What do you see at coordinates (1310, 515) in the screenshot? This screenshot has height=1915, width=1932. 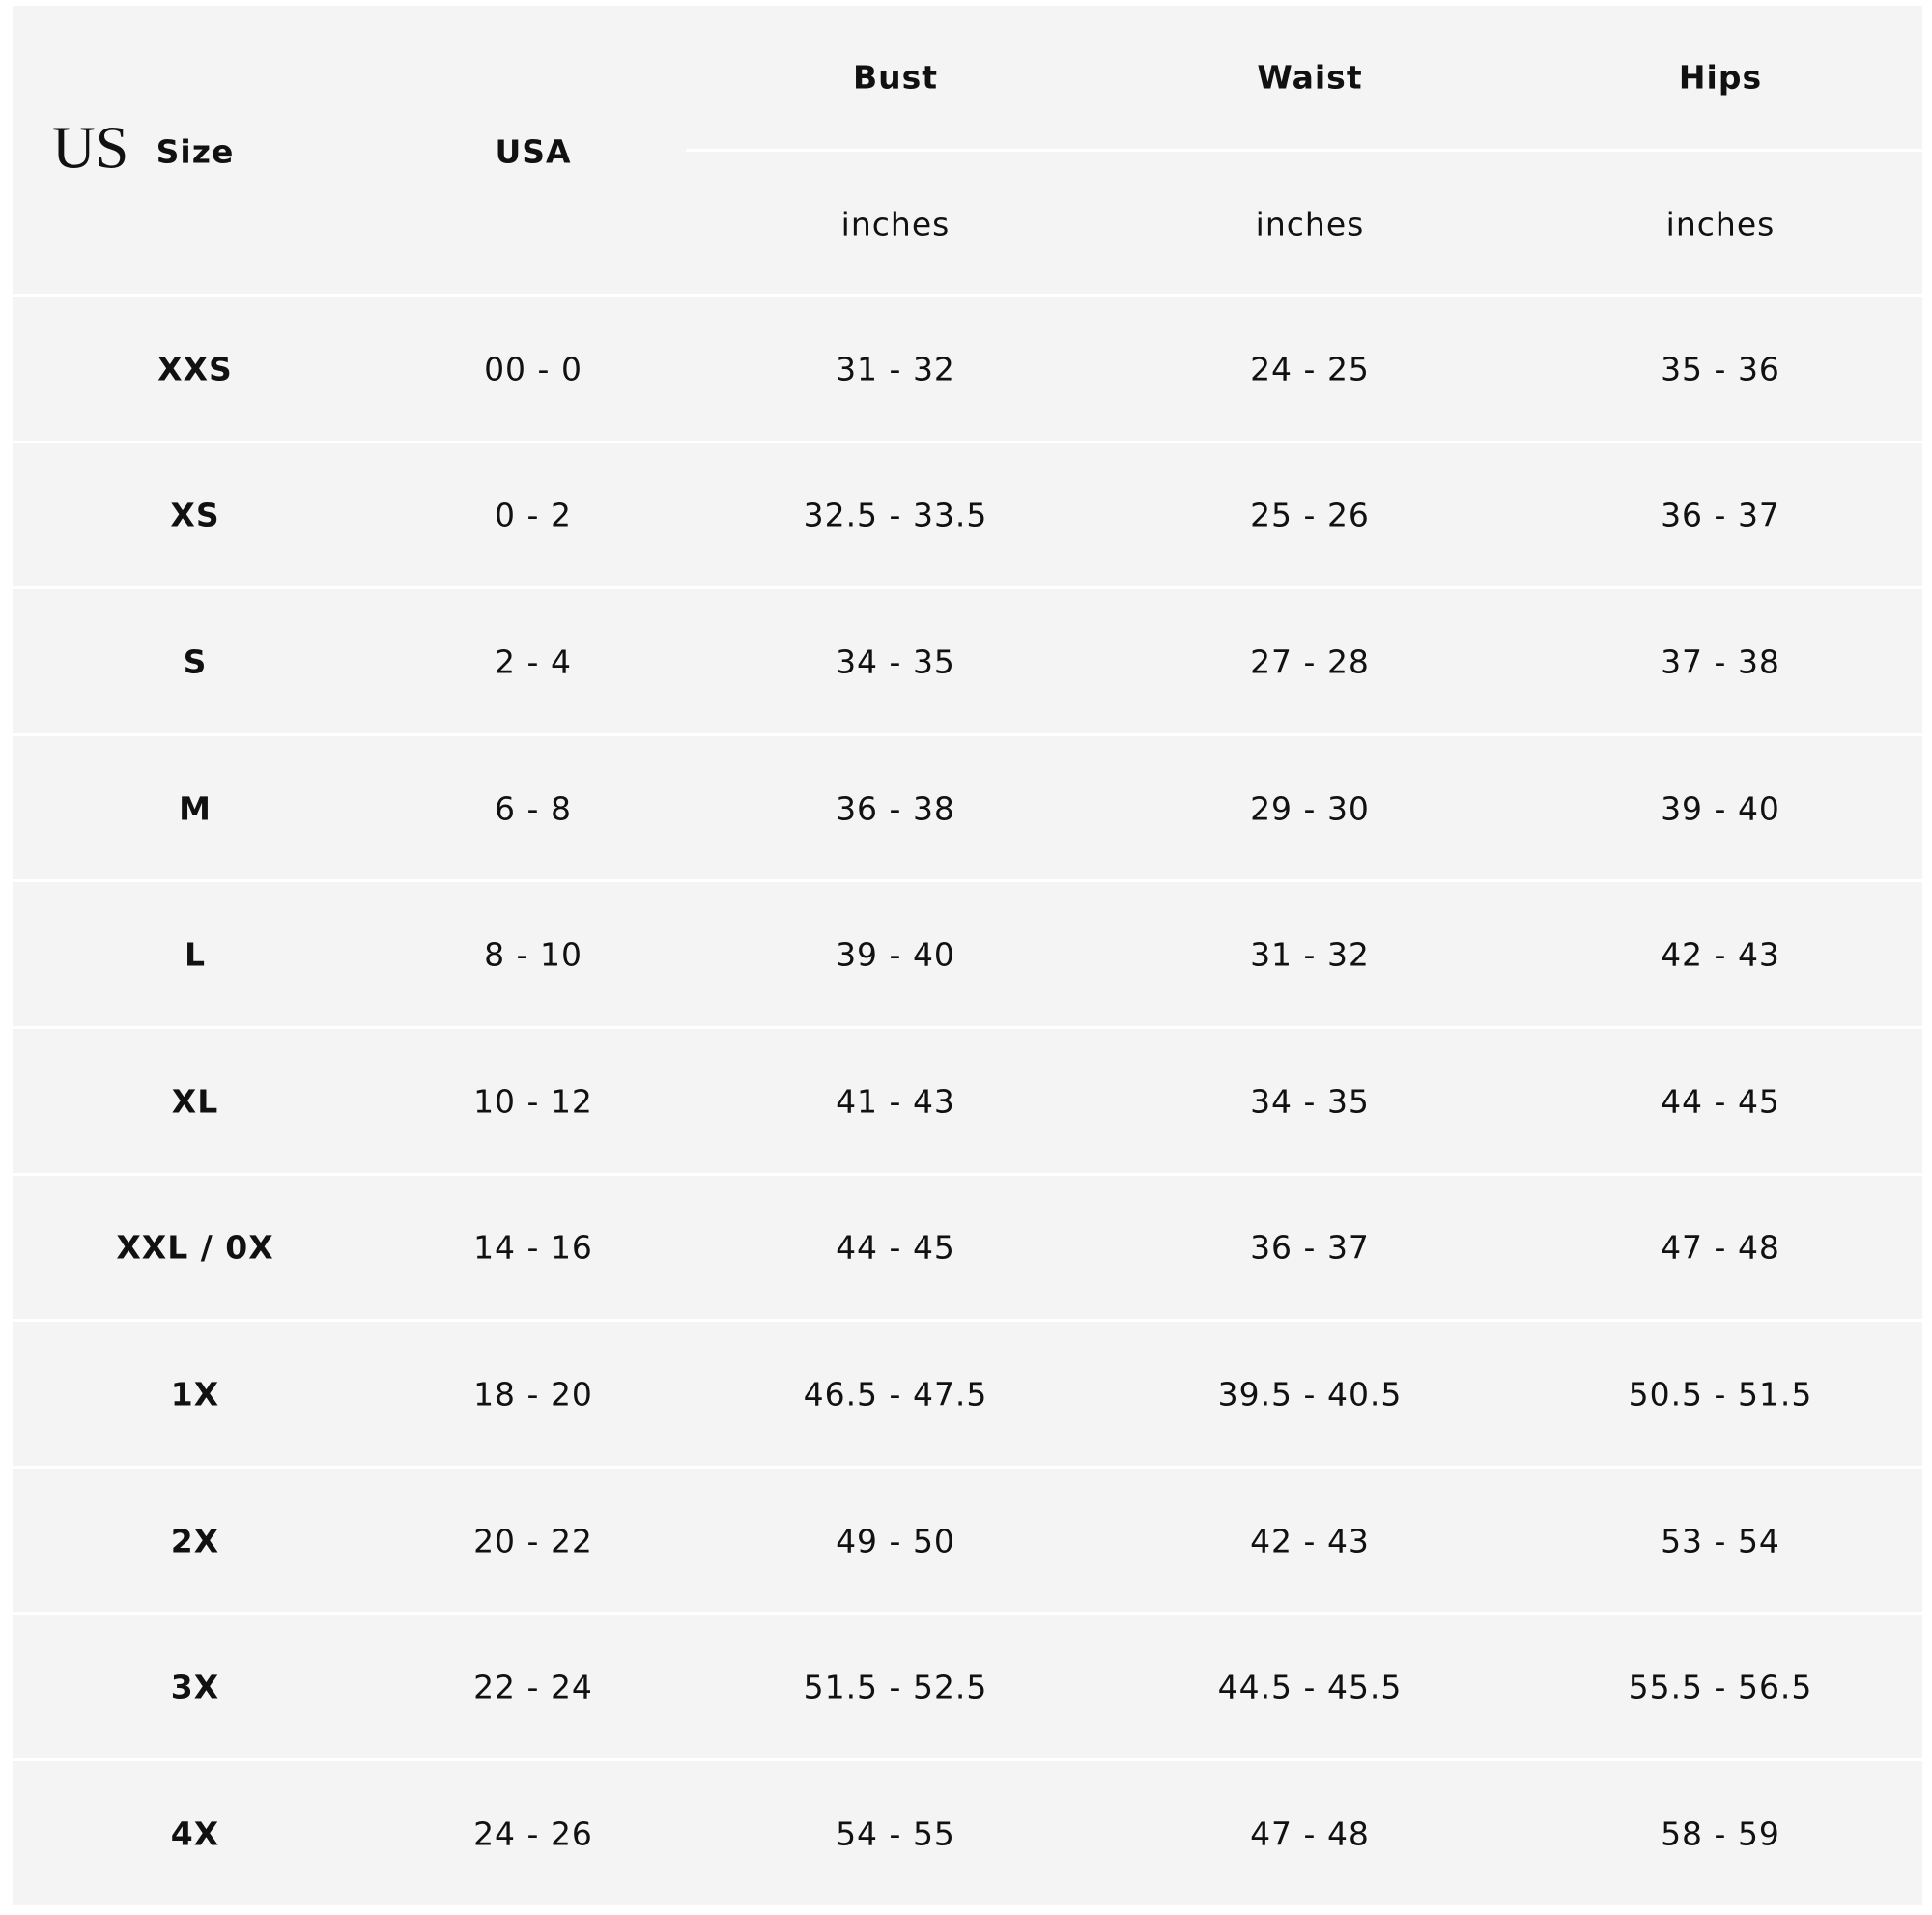 I see `measure-cell: 25 - 26` at bounding box center [1310, 515].